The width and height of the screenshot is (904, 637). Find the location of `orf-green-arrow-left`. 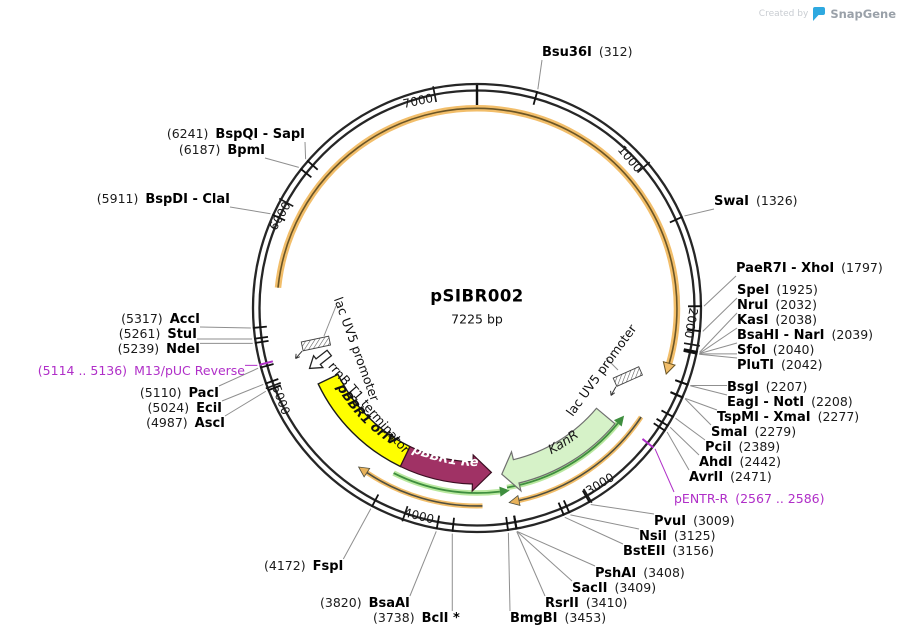

orf-green-arrow-left is located at coordinates (451, 483).